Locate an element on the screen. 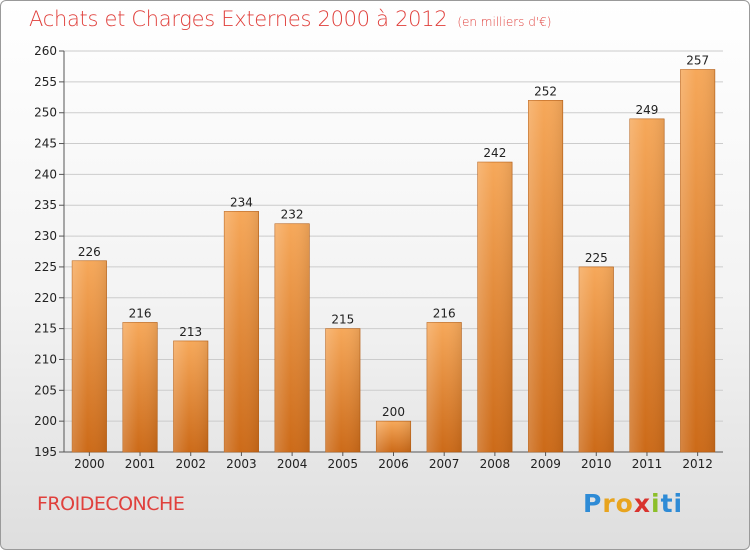 This screenshot has height=550, width=750. bar-value-label: 234 is located at coordinates (241, 202).